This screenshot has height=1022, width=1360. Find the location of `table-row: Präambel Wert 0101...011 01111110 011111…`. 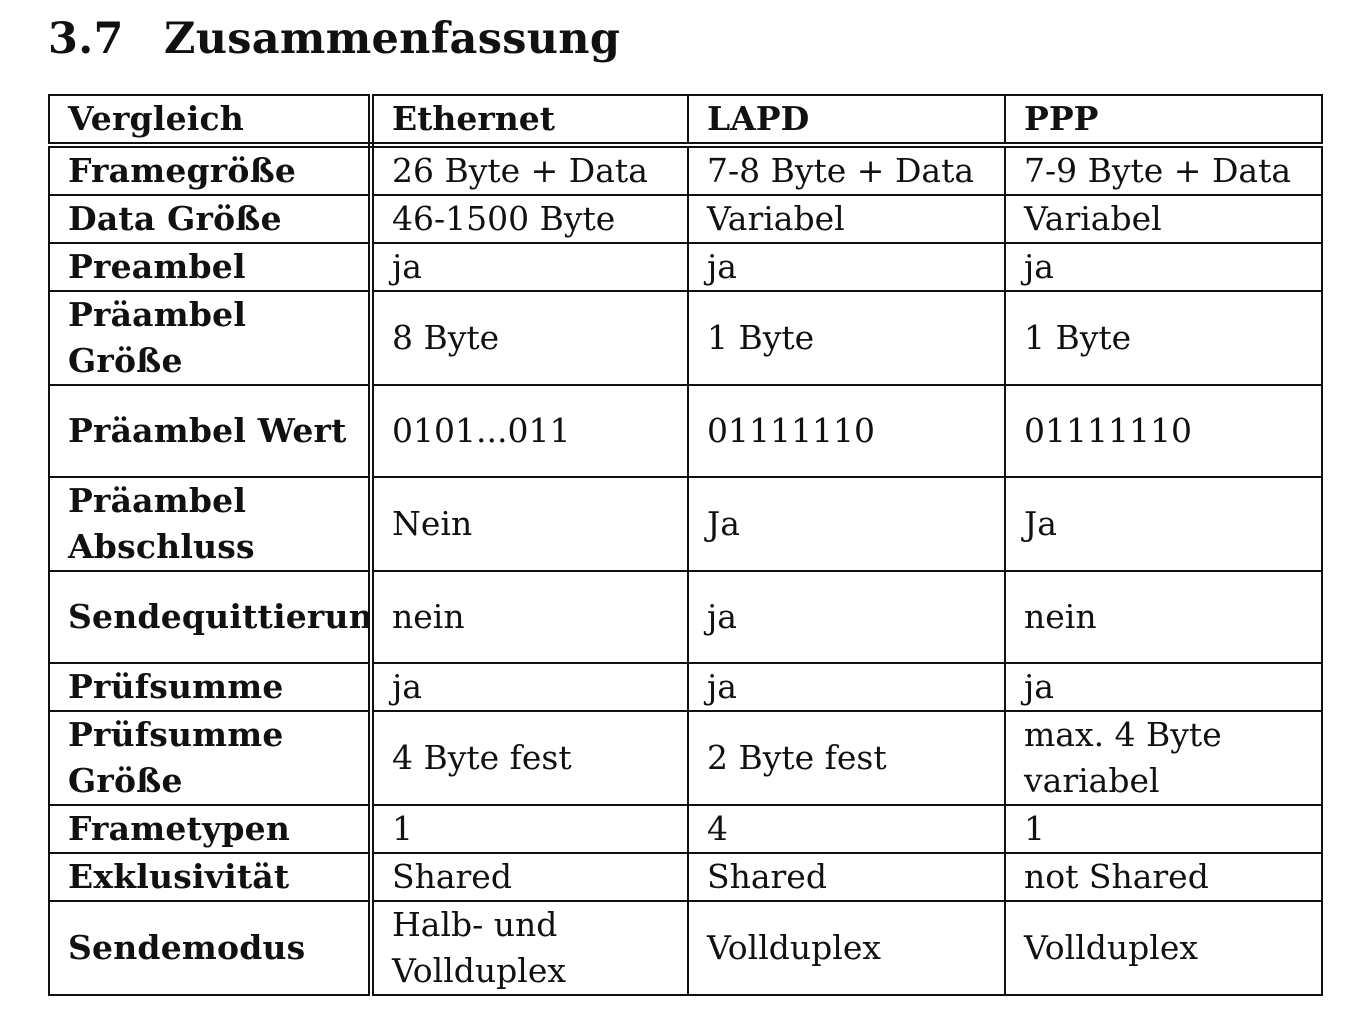

table-row: Präambel Wert 0101...011 01111110 011111… is located at coordinates (685, 431).